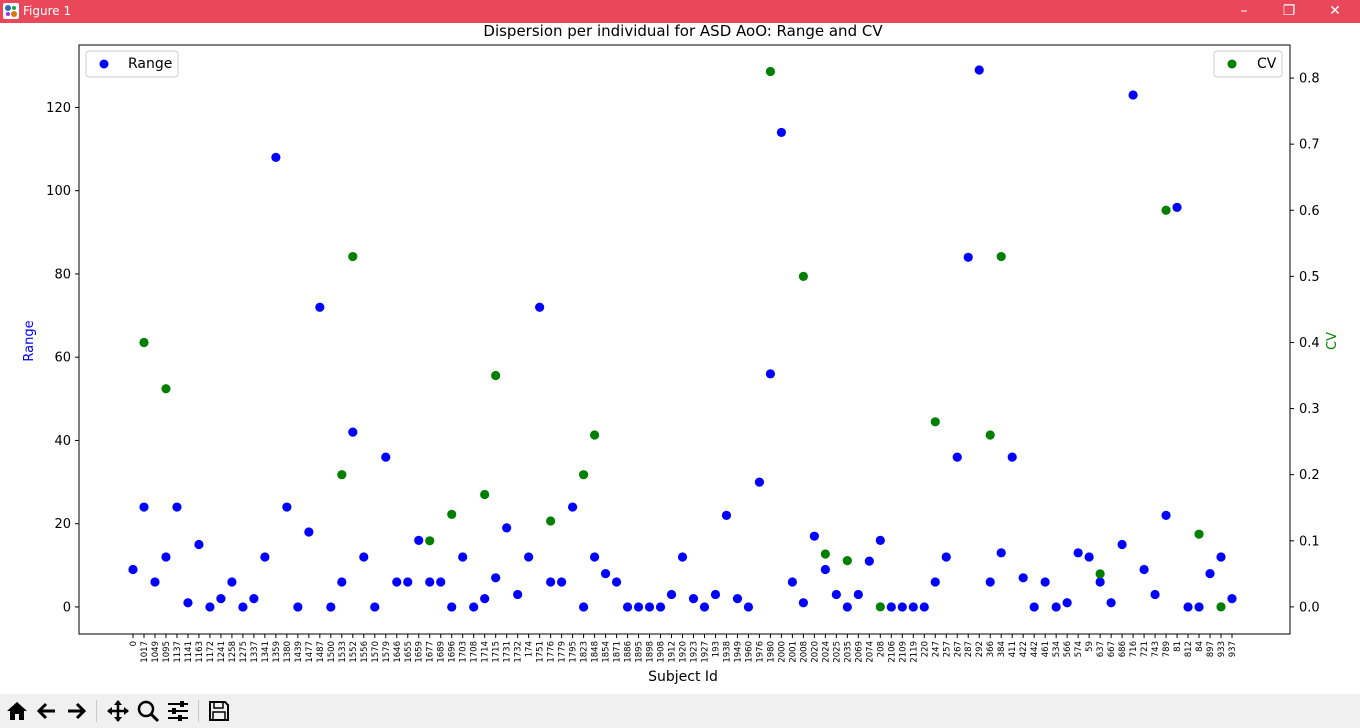 The image size is (1360, 728). I want to click on y-tick-label: 80, so click(62, 274).